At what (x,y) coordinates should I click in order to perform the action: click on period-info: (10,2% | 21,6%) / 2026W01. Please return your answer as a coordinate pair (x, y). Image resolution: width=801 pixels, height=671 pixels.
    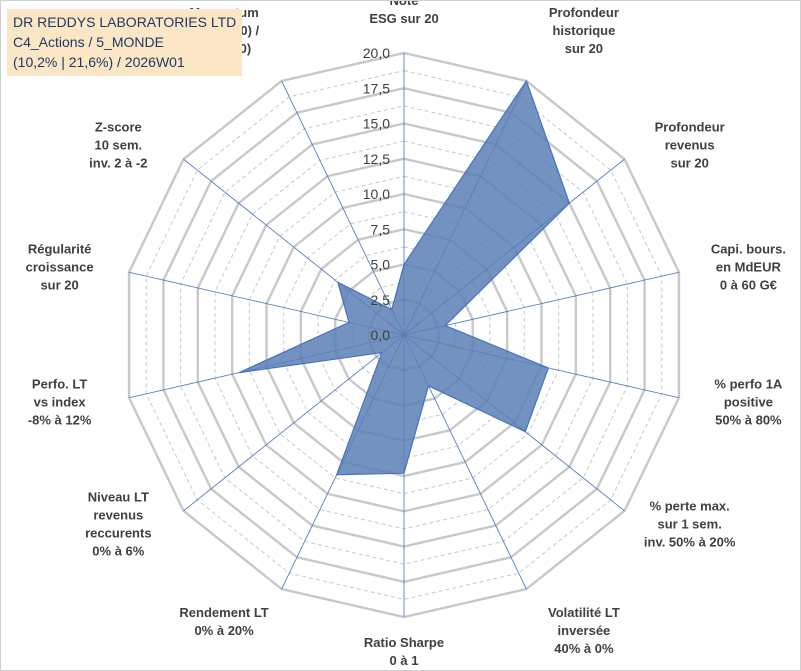
    Looking at the image, I should click on (99, 62).